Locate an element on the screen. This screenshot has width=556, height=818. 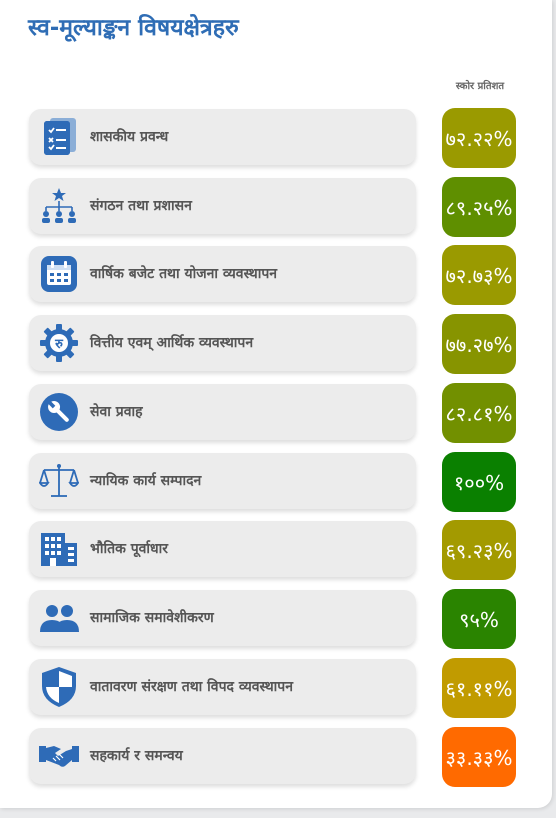
area-row-judicial-work: न्यायिक कार्य सम्पादन १००% is located at coordinates (272, 482).